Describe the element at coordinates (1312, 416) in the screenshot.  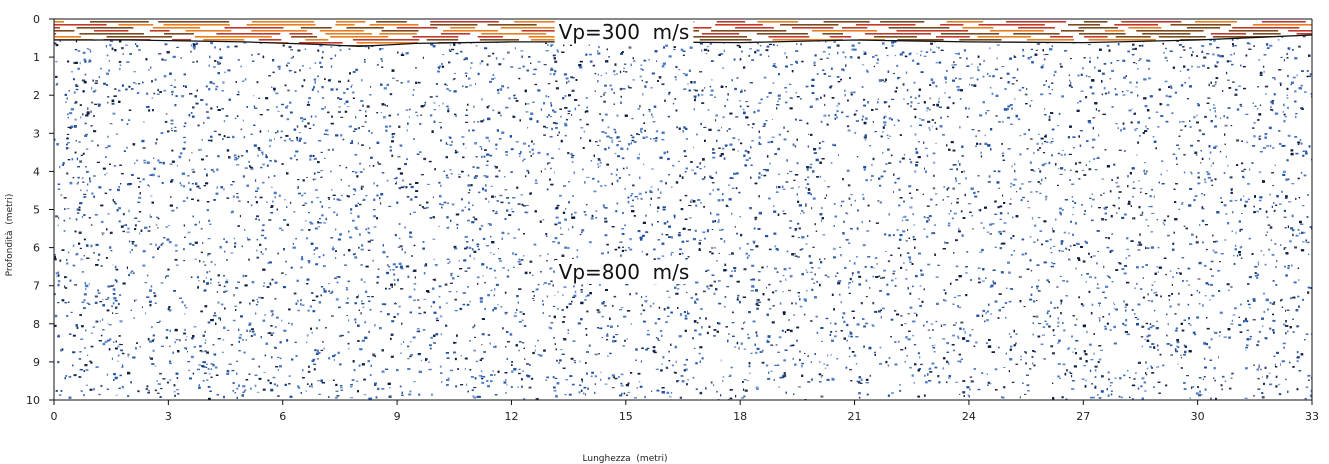
I see `x-tick-label: 33` at that location.